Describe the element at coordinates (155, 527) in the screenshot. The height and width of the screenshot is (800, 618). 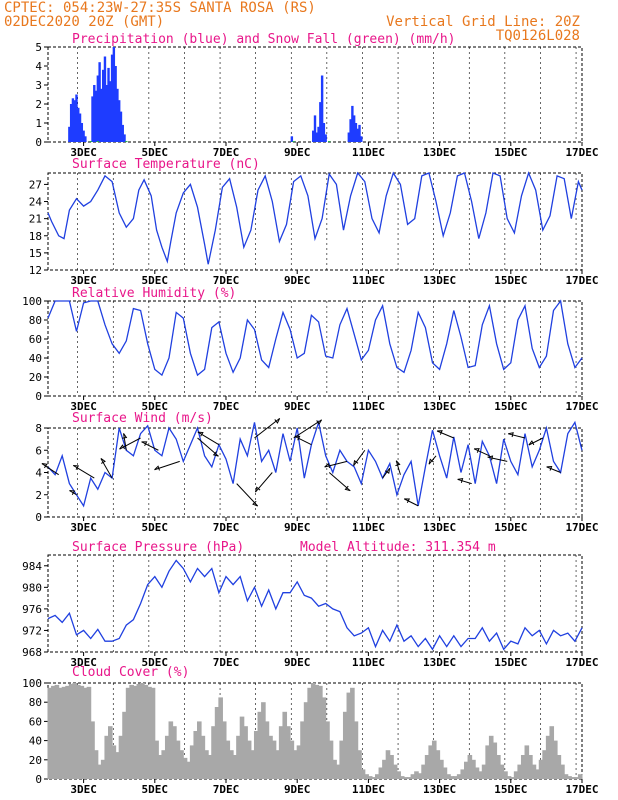
I see `wind-xtick-label: 5DEC` at that location.